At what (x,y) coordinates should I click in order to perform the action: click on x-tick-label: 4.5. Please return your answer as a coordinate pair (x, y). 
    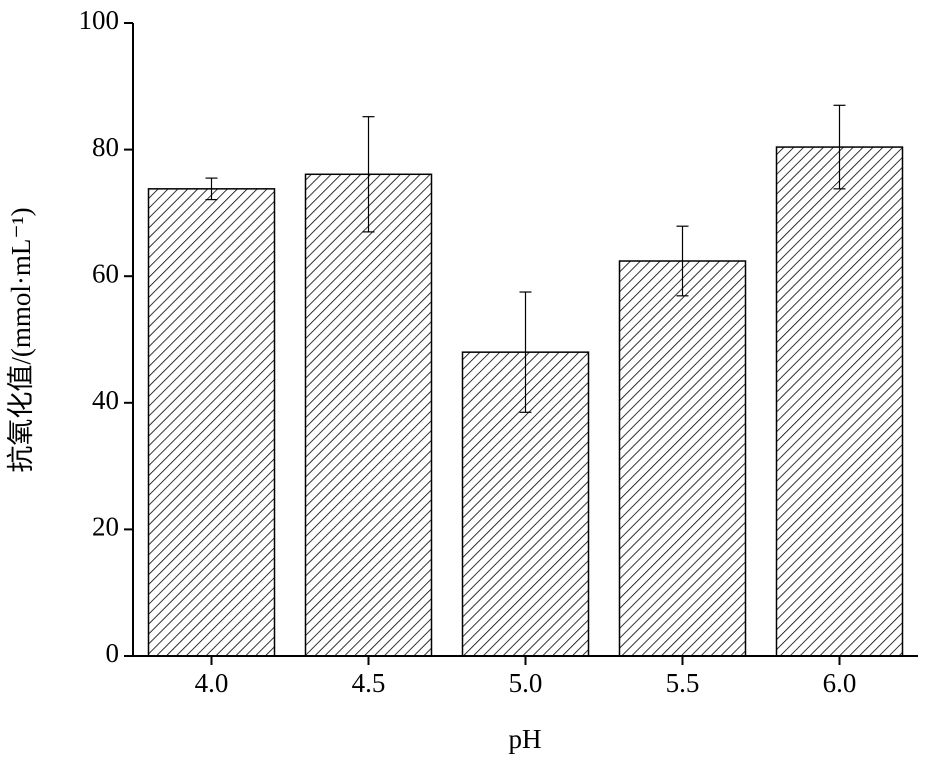
    Looking at the image, I should click on (369, 683).